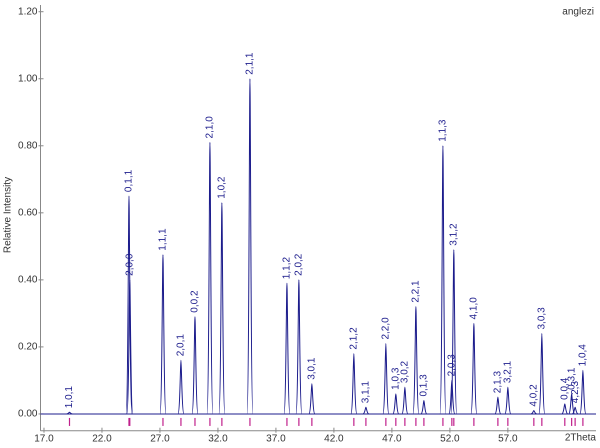  Describe the element at coordinates (28, 145) in the screenshot. I see `y-tick-label: 0.80` at that location.